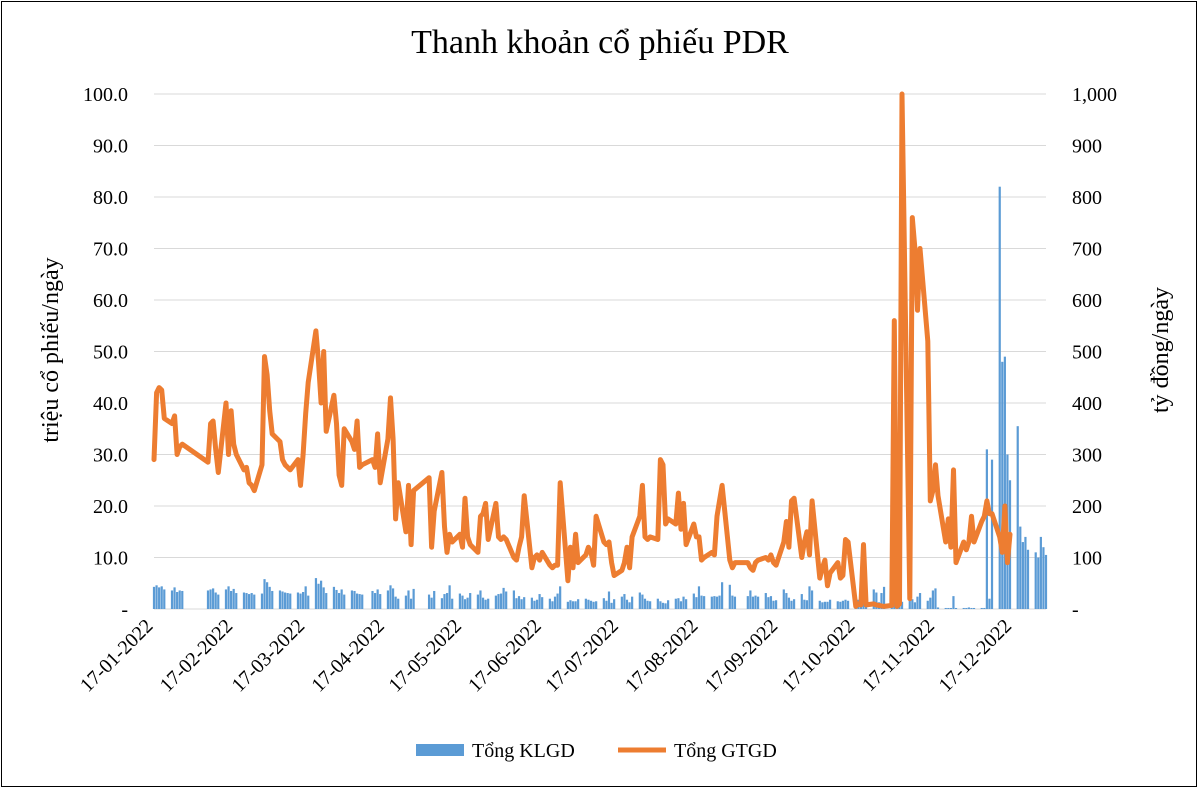 The height and width of the screenshot is (790, 1200). I want to click on x-tick-label: 17-10-2022, so click(819, 656).